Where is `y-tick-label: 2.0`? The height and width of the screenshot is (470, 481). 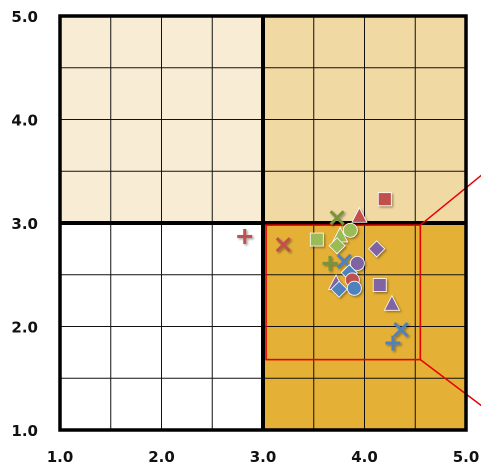
y-tick-label: 2.0 is located at coordinates (24, 328).